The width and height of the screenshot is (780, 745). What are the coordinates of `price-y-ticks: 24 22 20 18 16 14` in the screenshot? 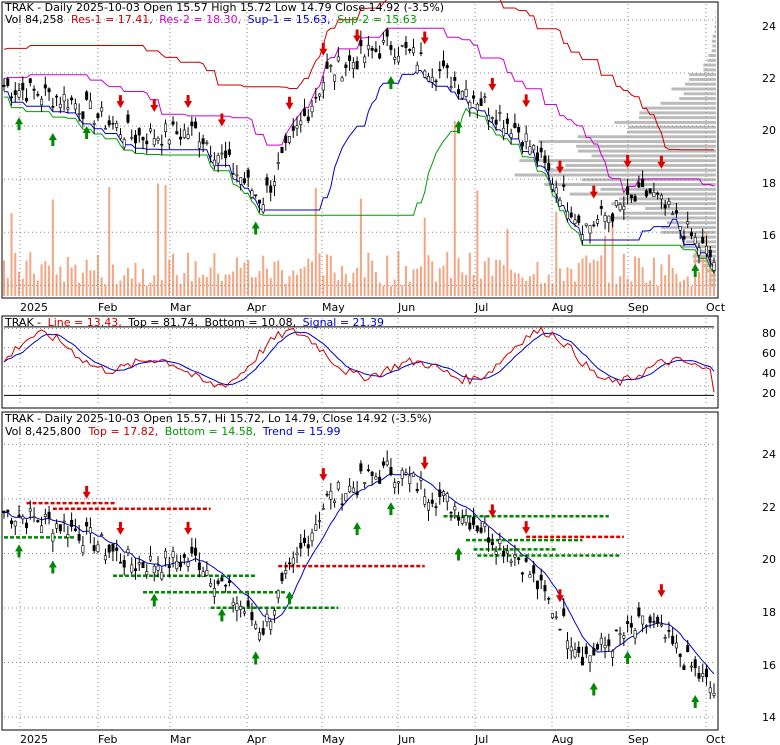 It's located at (769, 157).